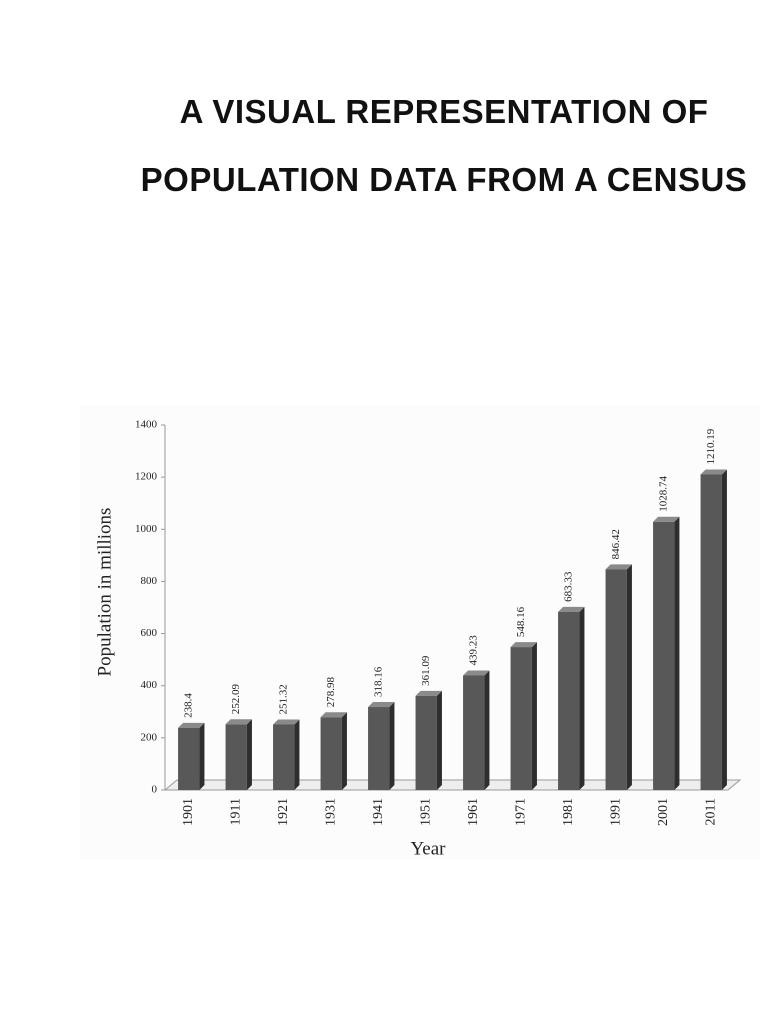 This screenshot has width=768, height=1024. Describe the element at coordinates (444, 111) in the screenshot. I see `title-line: A VISUAL REPRESENTATION OF` at that location.